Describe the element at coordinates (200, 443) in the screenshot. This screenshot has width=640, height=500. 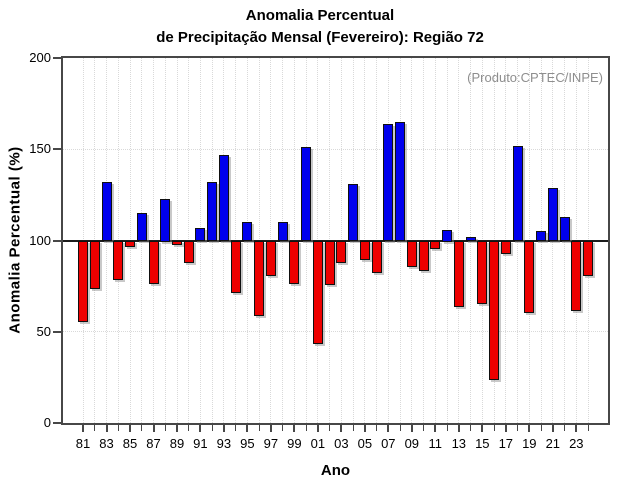
I see `x-tick-label: 91` at that location.